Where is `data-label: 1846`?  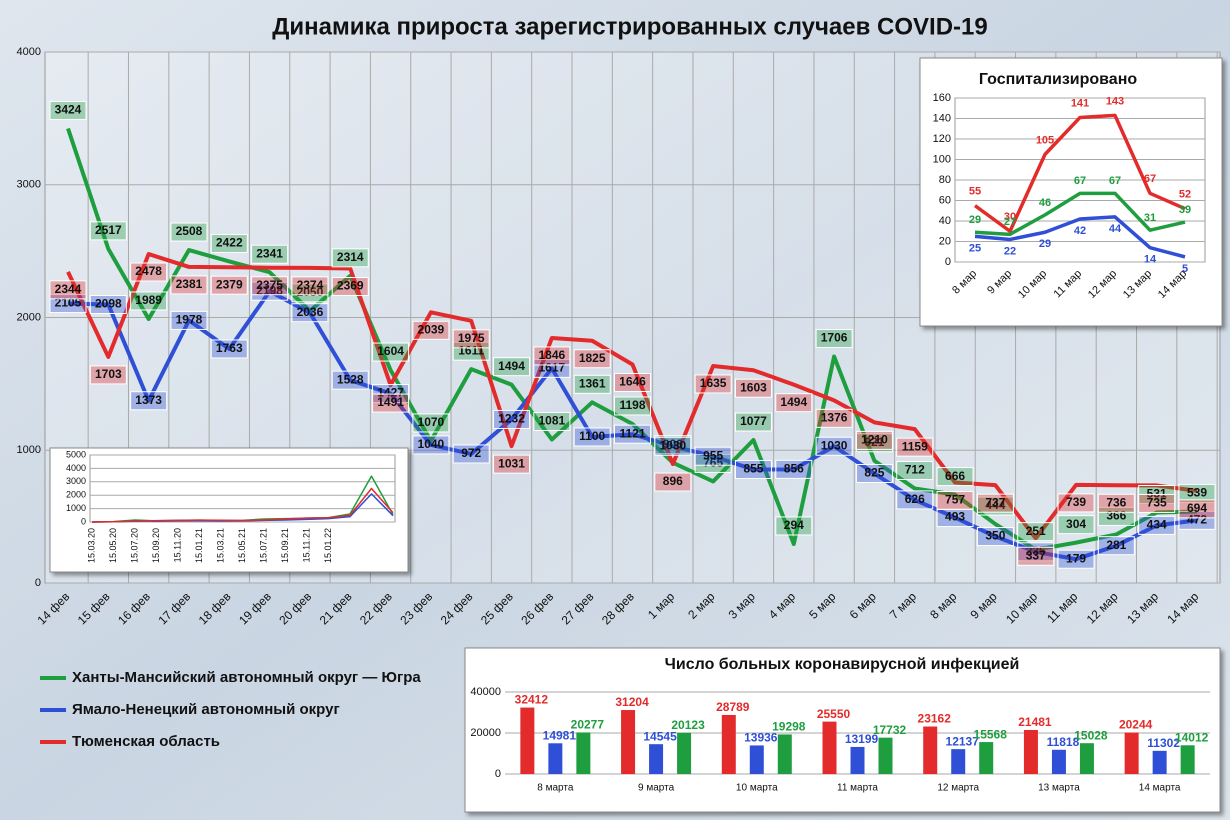 data-label: 1846 is located at coordinates (552, 355).